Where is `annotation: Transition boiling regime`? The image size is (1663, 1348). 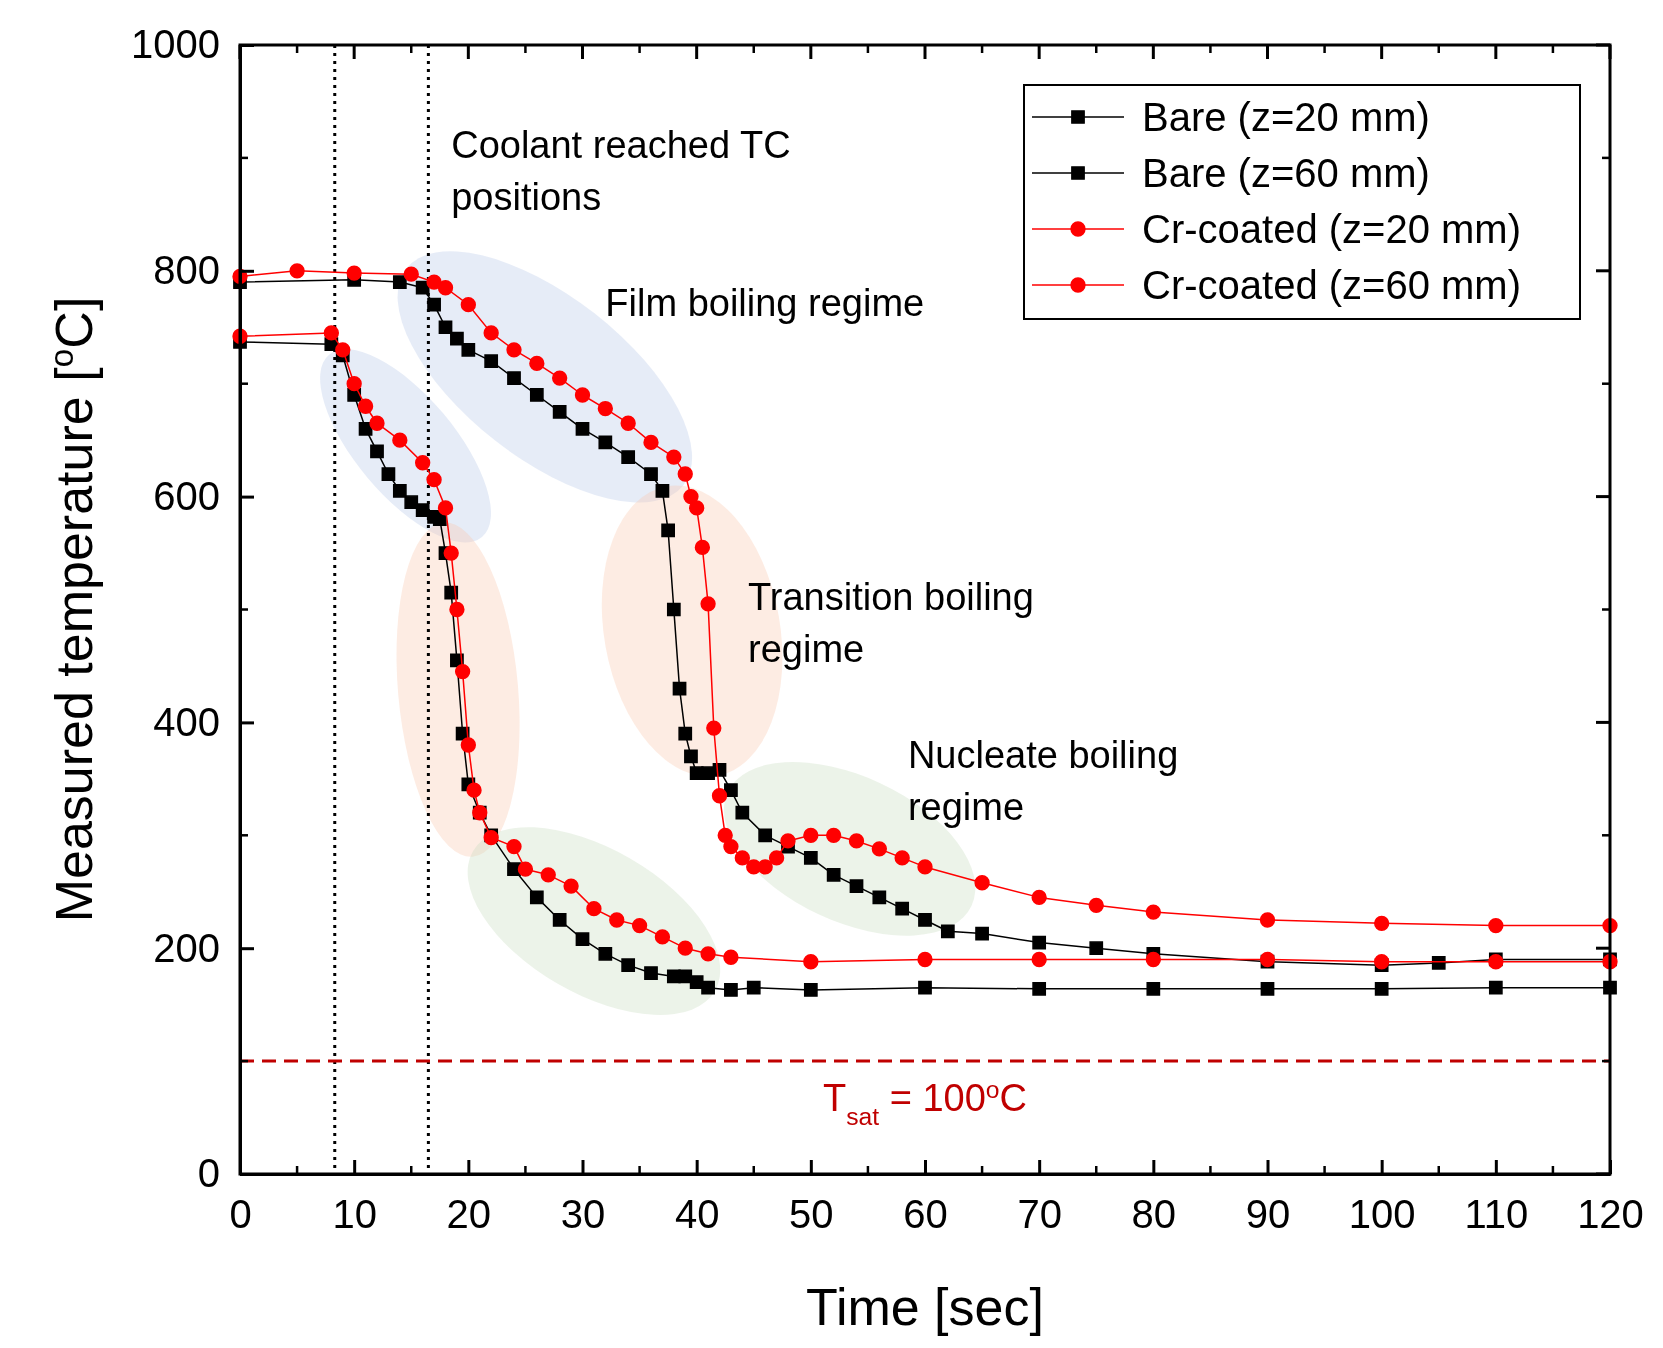 annotation: Transition boiling regime is located at coordinates (891, 622).